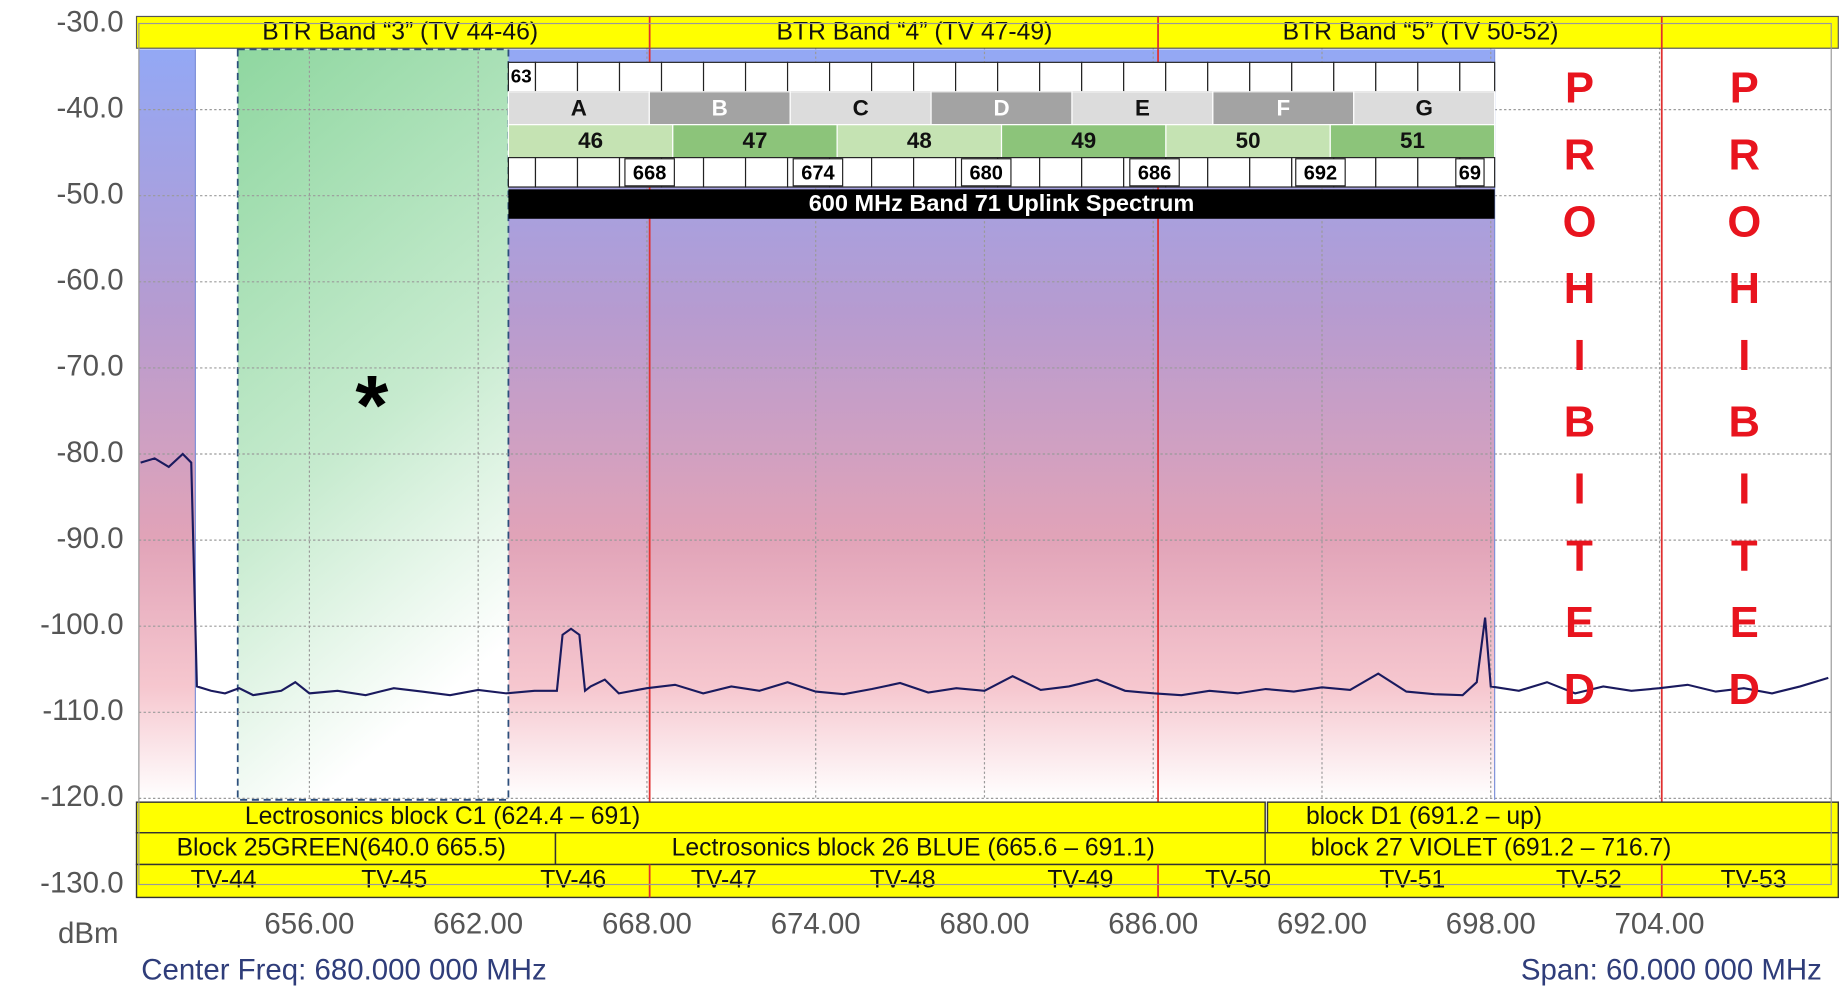 This screenshot has height=988, width=1843. I want to click on block-label: Lectrosonics block C1 (624.4 – 691), so click(442, 816).